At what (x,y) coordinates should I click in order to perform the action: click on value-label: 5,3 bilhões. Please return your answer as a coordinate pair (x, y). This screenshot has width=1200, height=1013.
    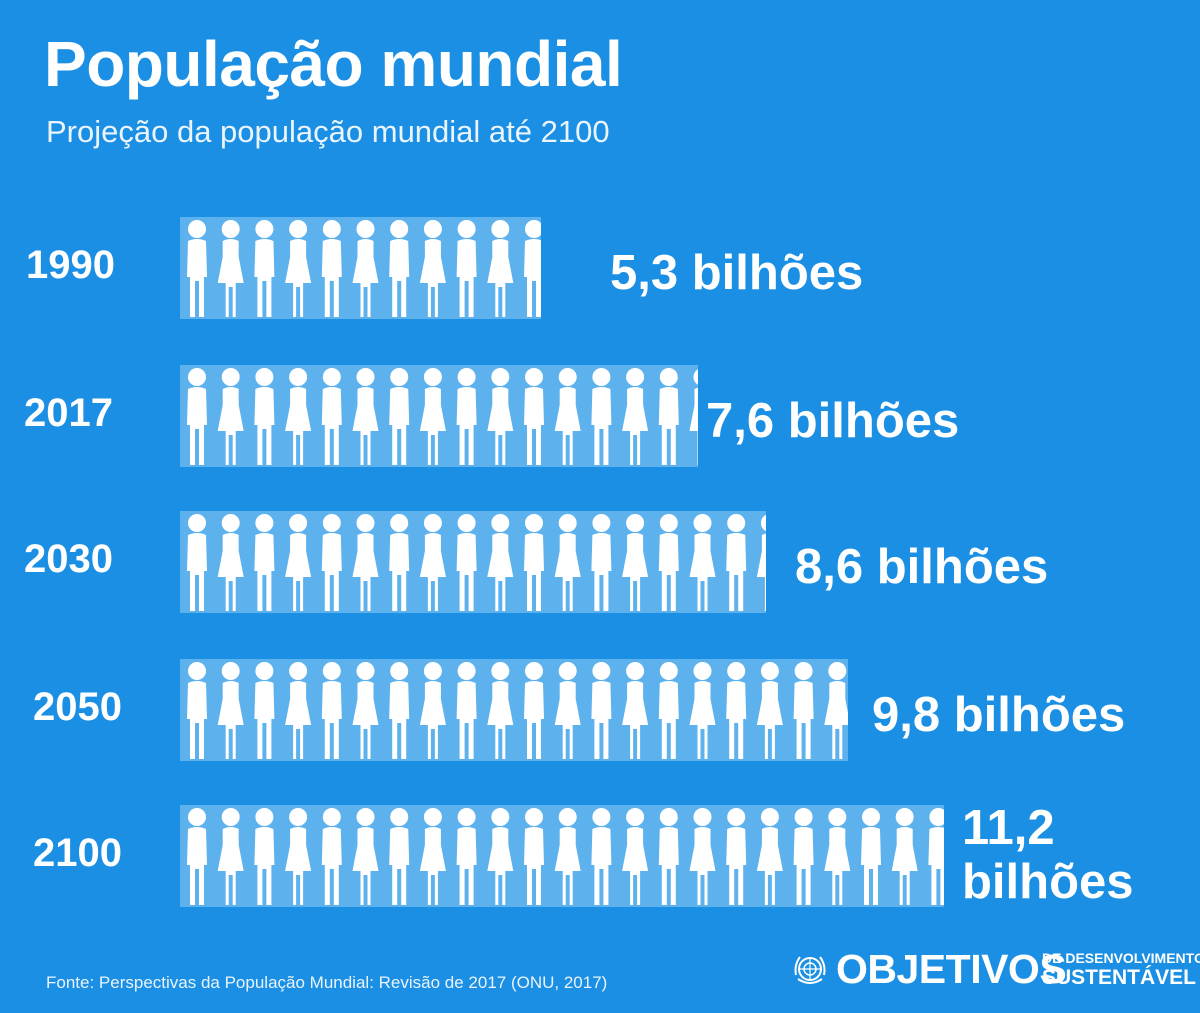
    Looking at the image, I should click on (737, 273).